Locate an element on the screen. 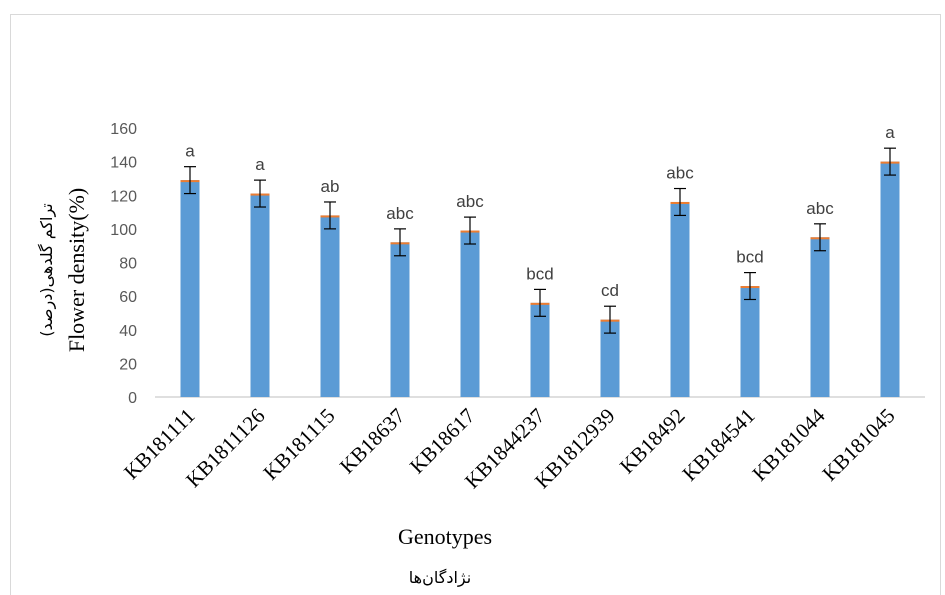 Image resolution: width=945 pixels, height=595 pixels. significance-label: cd is located at coordinates (610, 290).